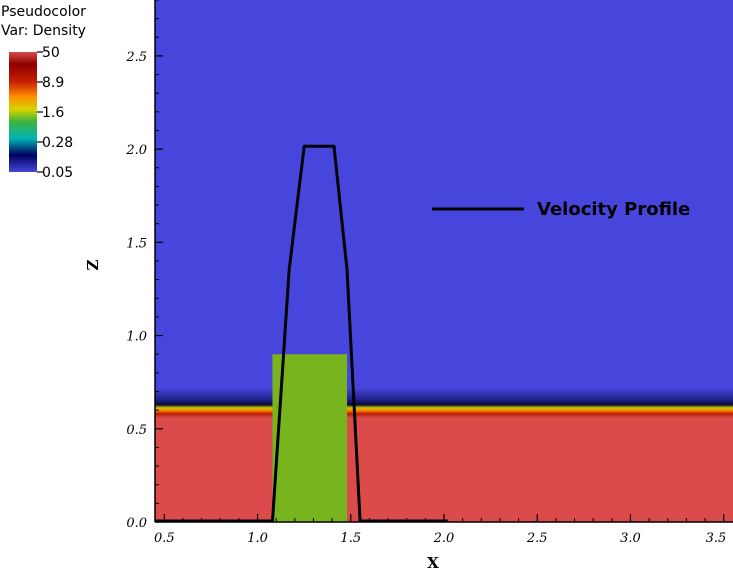 Image resolution: width=733 pixels, height=577 pixels. Describe the element at coordinates (57, 173) in the screenshot. I see `colorbar-label: 0.05` at that location.